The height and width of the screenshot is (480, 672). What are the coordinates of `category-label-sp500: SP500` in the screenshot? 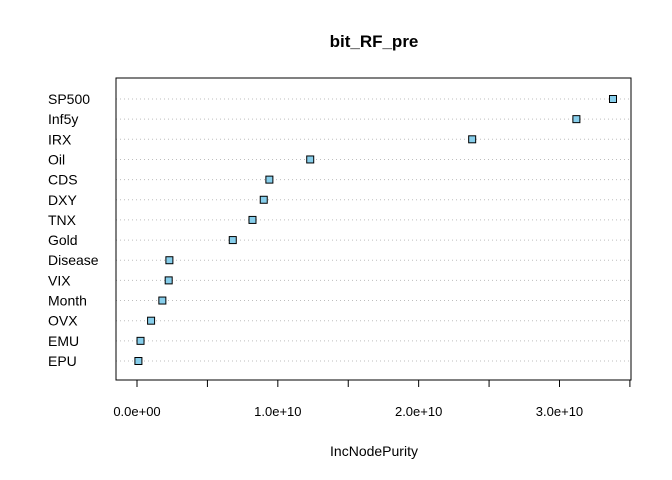 It's located at (69, 99).